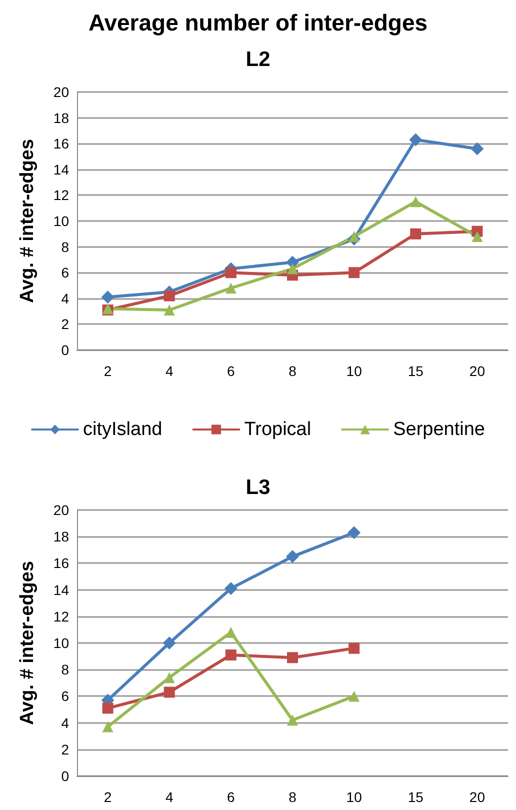  I want to click on chart-title: L3, so click(258, 487).